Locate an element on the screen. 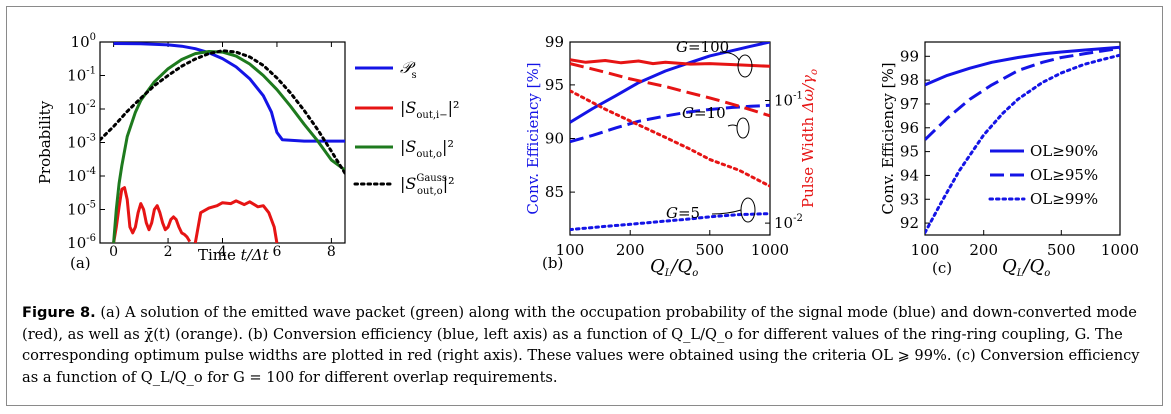 Image resolution: width=1171 pixels, height=414 pixels. panel-c-legend-label: OL≥90% is located at coordinates (1064, 151).